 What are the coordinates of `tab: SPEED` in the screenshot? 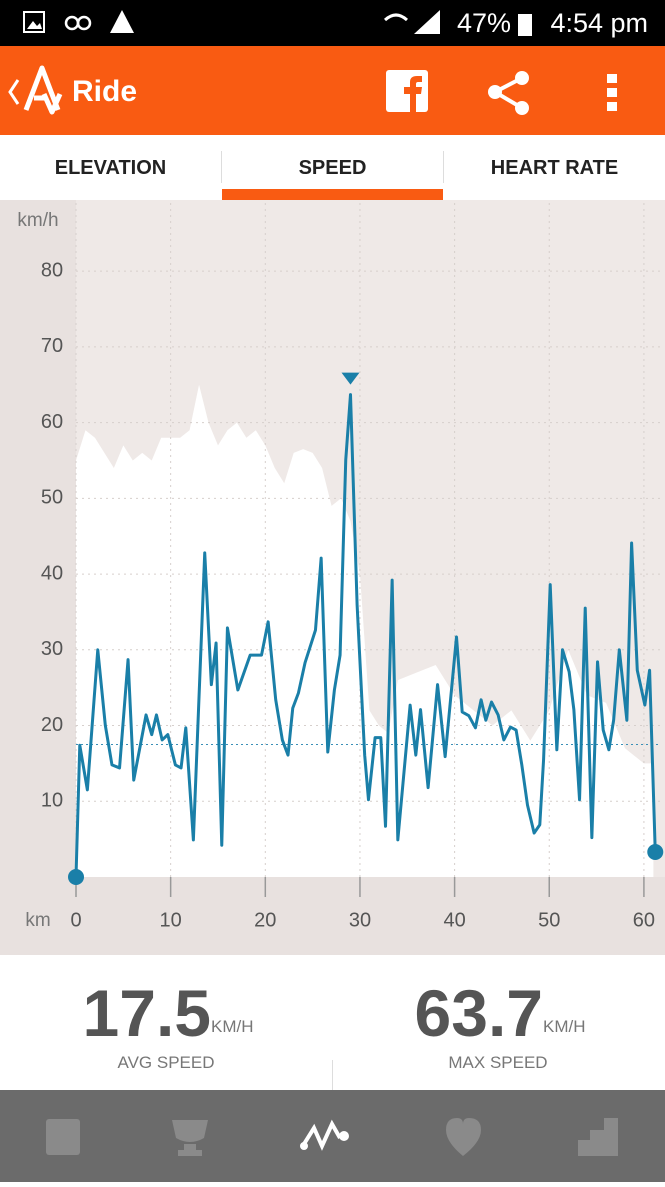 It's located at (332, 168).